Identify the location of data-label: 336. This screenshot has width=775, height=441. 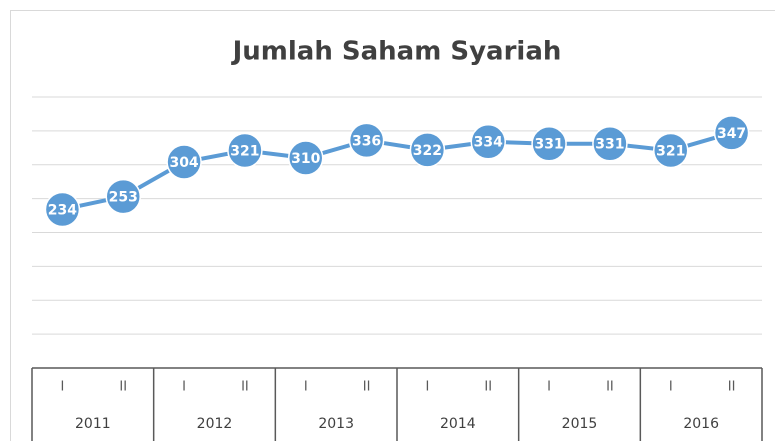
(366, 141).